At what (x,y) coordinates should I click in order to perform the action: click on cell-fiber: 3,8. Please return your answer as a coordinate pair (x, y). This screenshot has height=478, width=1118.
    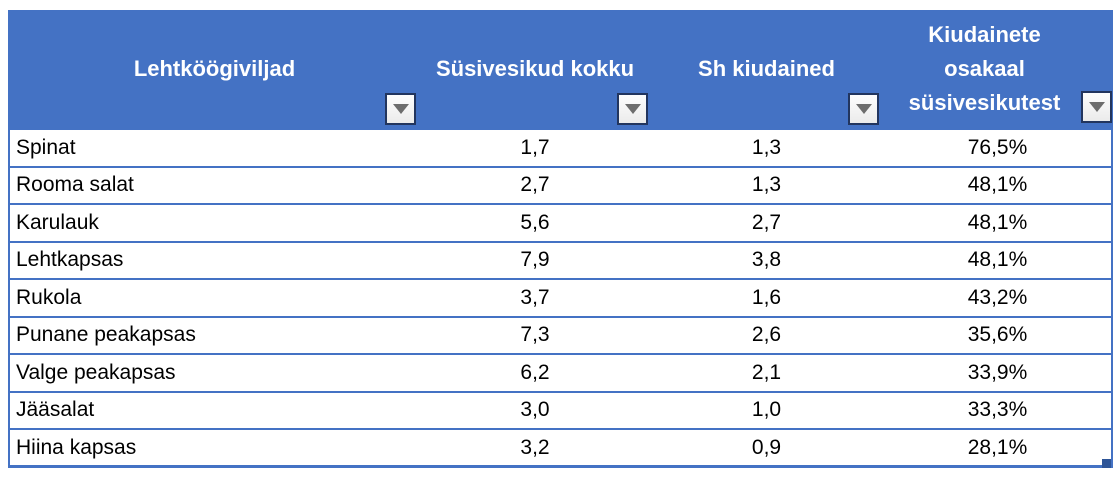
    Looking at the image, I should click on (766, 260).